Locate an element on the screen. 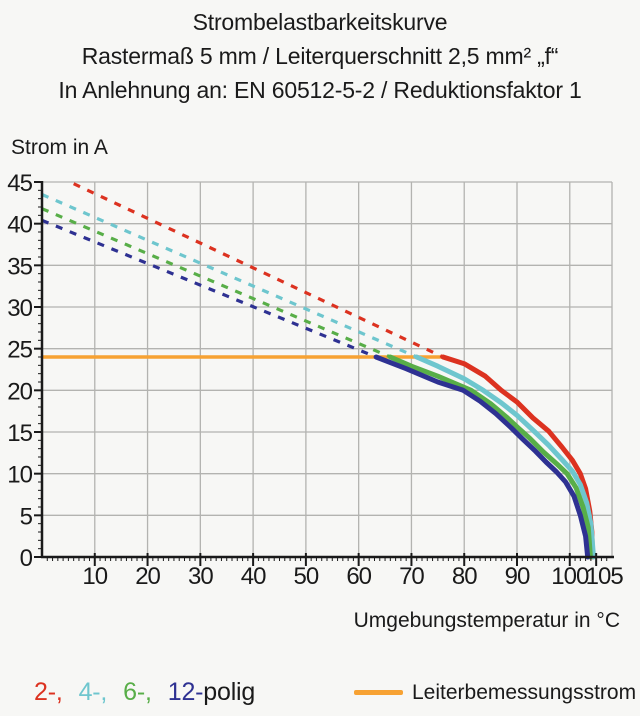  legend-polig-suffix: polig is located at coordinates (229, 692).